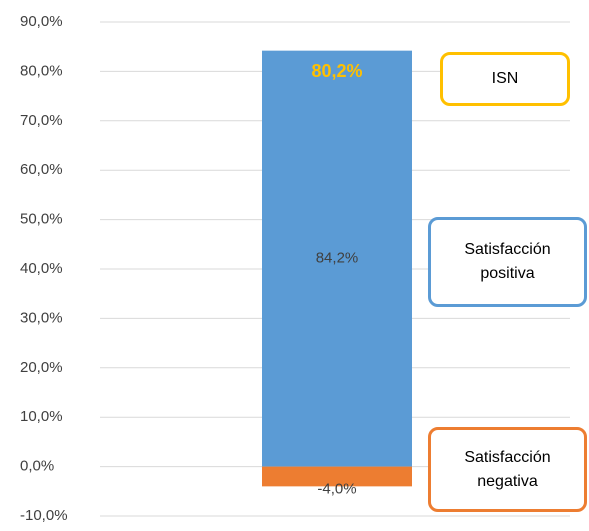 This screenshot has height=531, width=589. Describe the element at coordinates (41, 219) in the screenshot. I see `y-tick-label: 50,0%` at that location.